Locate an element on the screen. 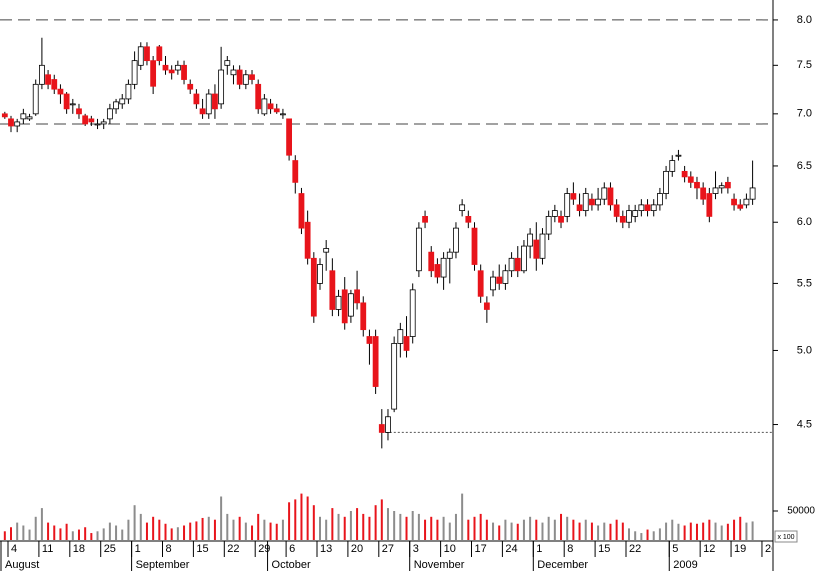 Image resolution: width=817 pixels, height=571 pixels. month-label: September is located at coordinates (163, 565).